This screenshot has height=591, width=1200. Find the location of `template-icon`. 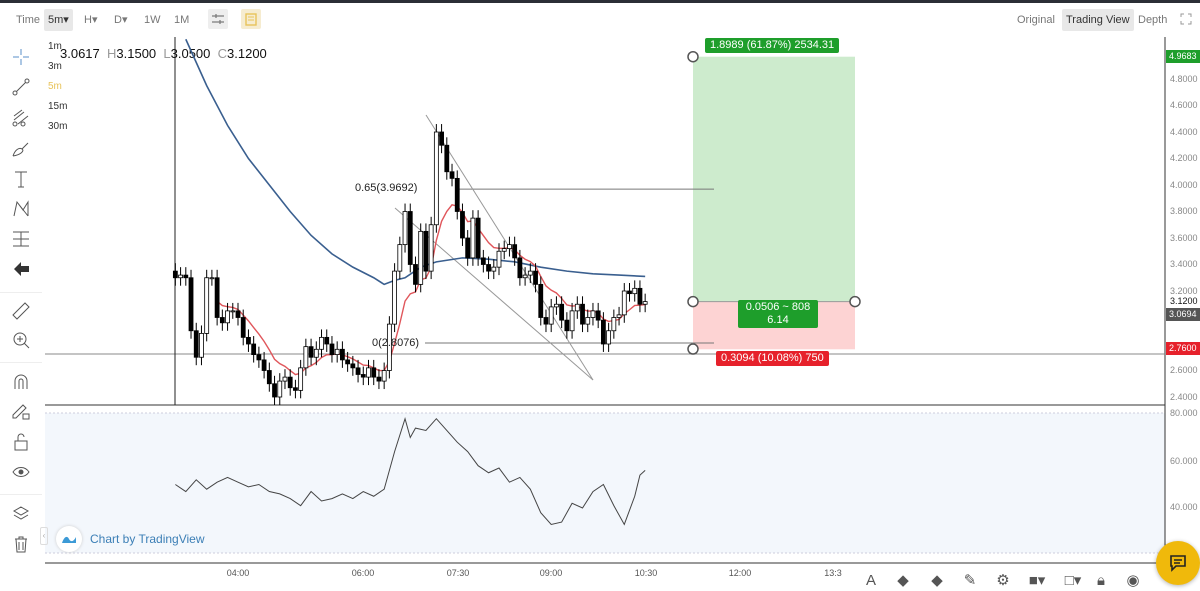

template-icon is located at coordinates (251, 19).